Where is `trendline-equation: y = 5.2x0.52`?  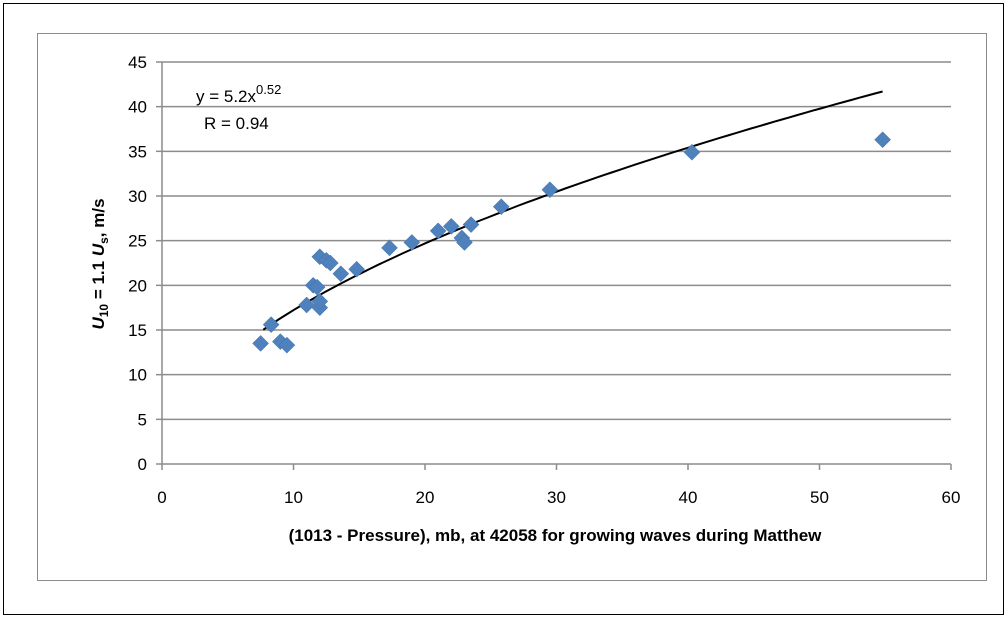 trendline-equation: y = 5.2x0.52 is located at coordinates (238, 94).